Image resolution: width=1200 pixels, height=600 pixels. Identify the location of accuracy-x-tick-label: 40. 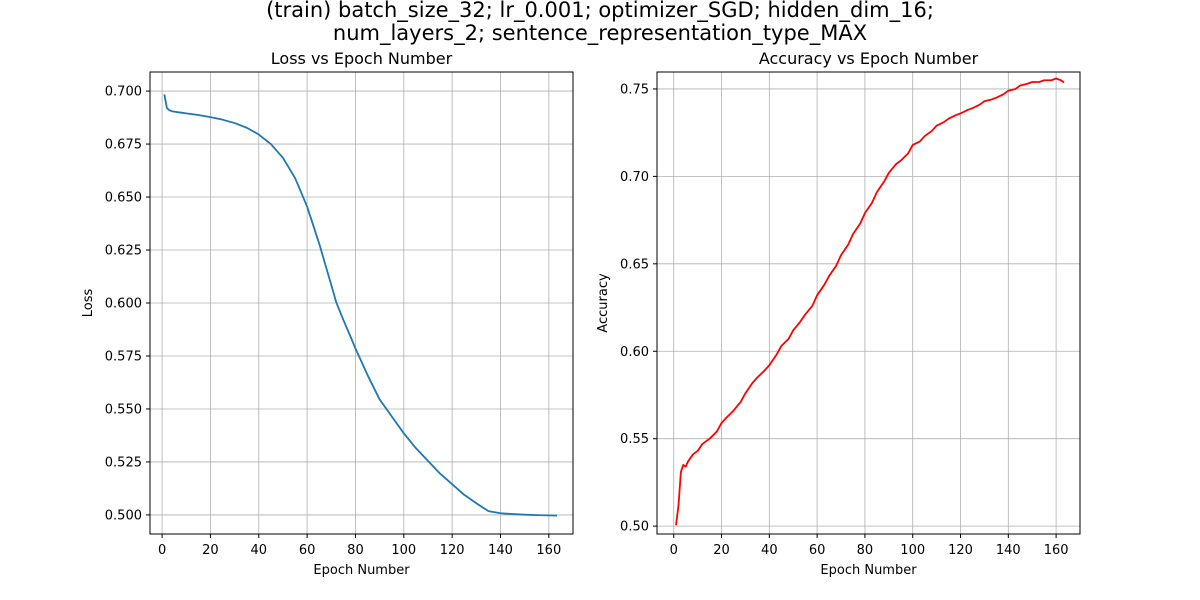
(769, 550).